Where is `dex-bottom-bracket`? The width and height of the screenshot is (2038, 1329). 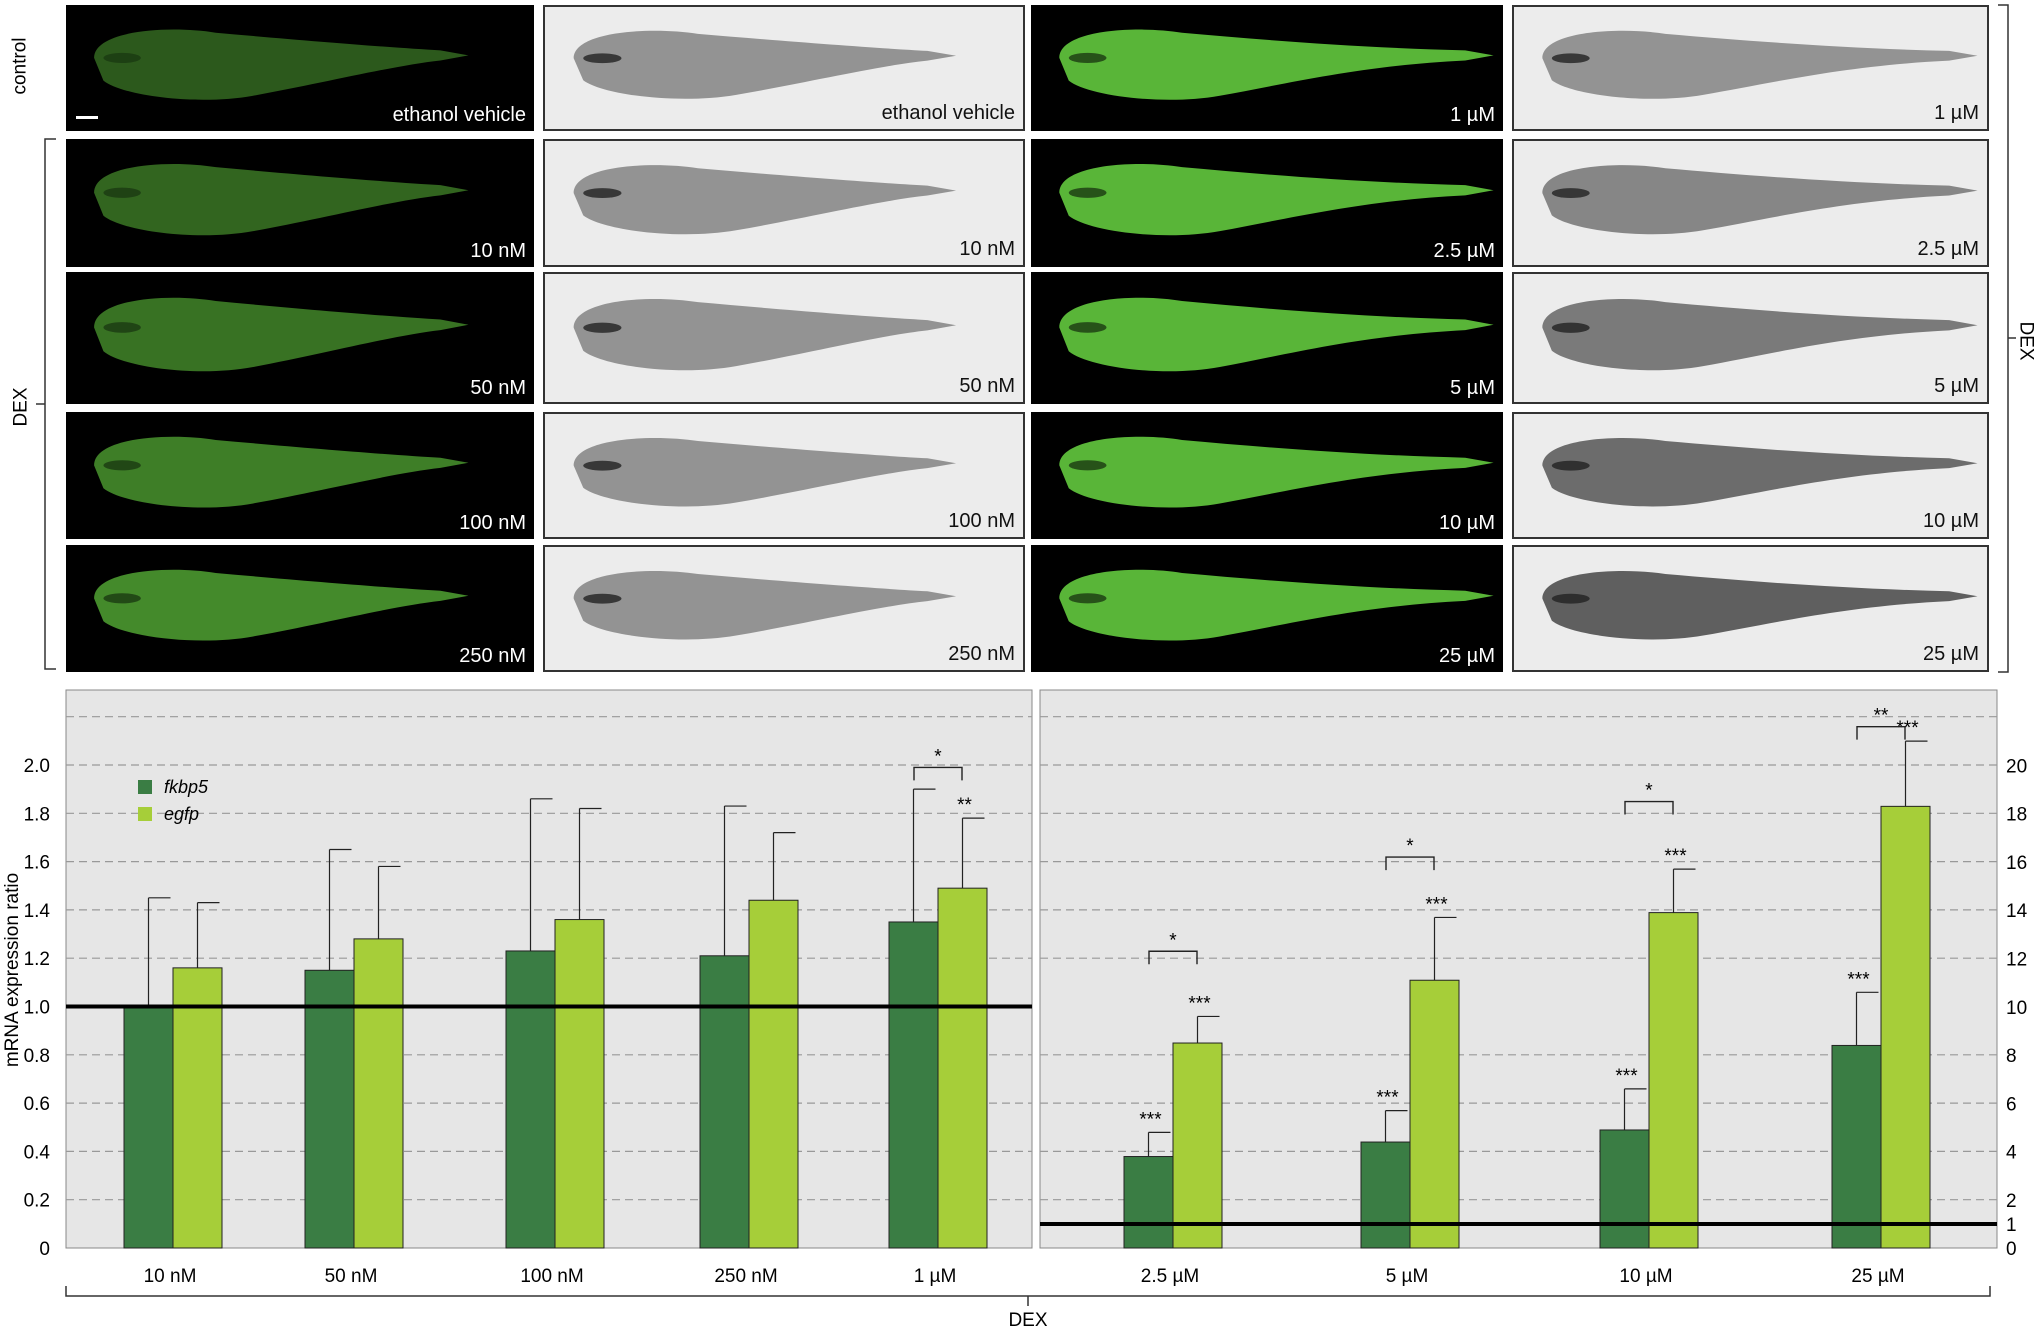
dex-bottom-bracket is located at coordinates (1028, 1296).